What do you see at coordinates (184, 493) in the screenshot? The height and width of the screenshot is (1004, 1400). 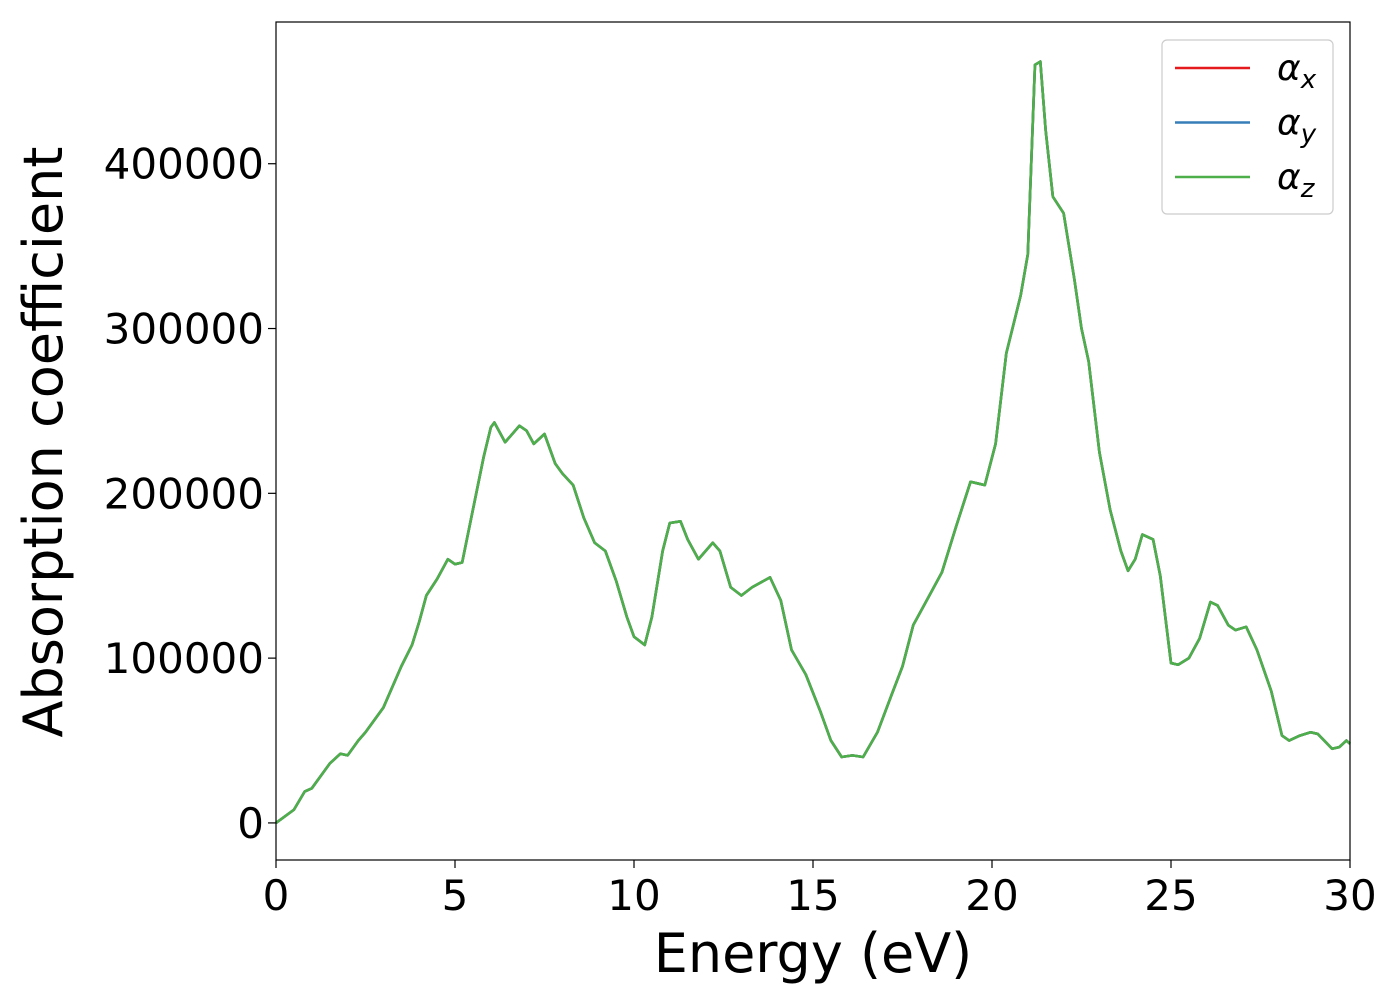 I see `y-tick-label: 200000` at bounding box center [184, 493].